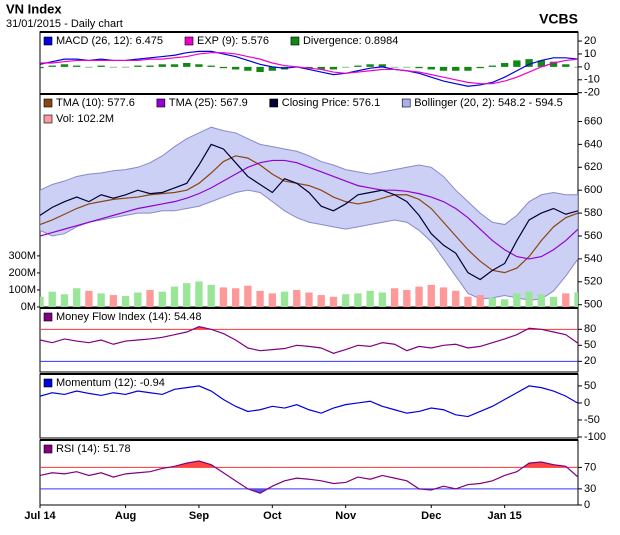 The width and height of the screenshot is (620, 535). What do you see at coordinates (28, 307) in the screenshot?
I see `y2-tick-label: 0M` at bounding box center [28, 307].